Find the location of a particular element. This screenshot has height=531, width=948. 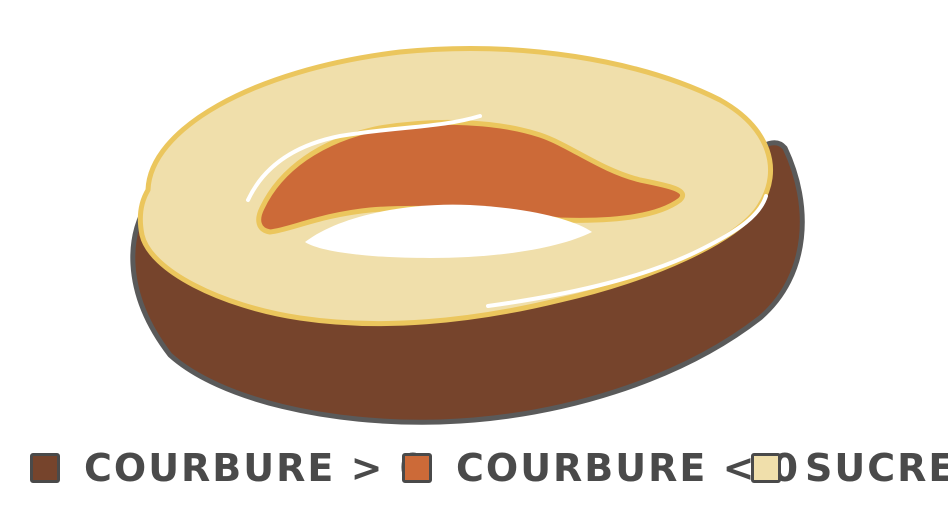

glaze-highlight-left is located at coordinates (364, 158).